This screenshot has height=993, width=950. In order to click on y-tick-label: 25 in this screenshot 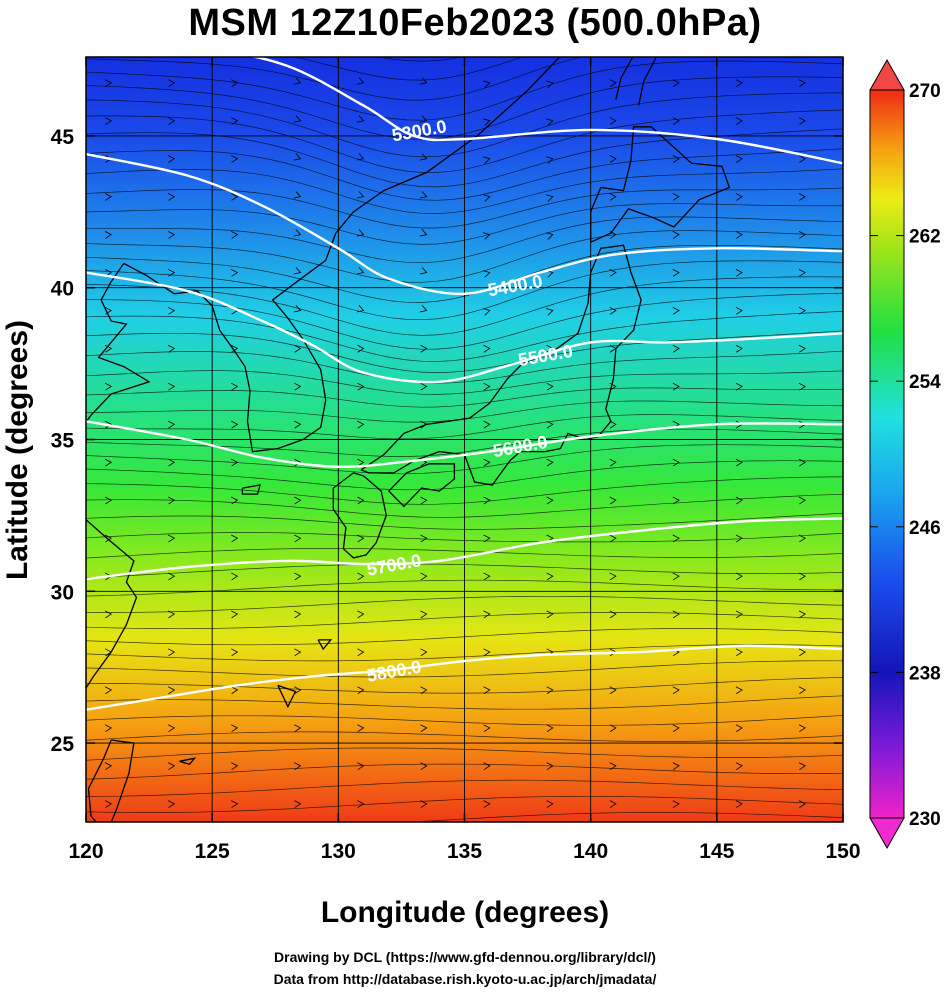, I will do `click(63, 744)`.